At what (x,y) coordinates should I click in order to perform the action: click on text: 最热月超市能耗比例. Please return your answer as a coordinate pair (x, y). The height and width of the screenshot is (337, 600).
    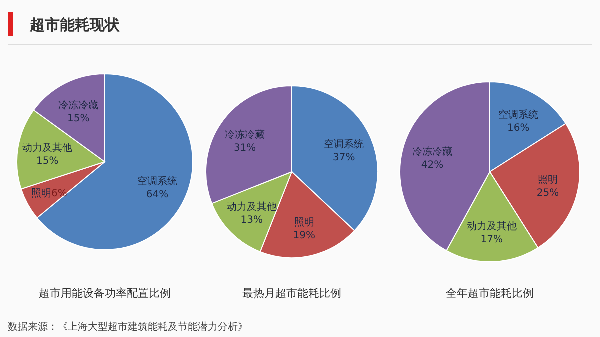
    Looking at the image, I should click on (292, 293).